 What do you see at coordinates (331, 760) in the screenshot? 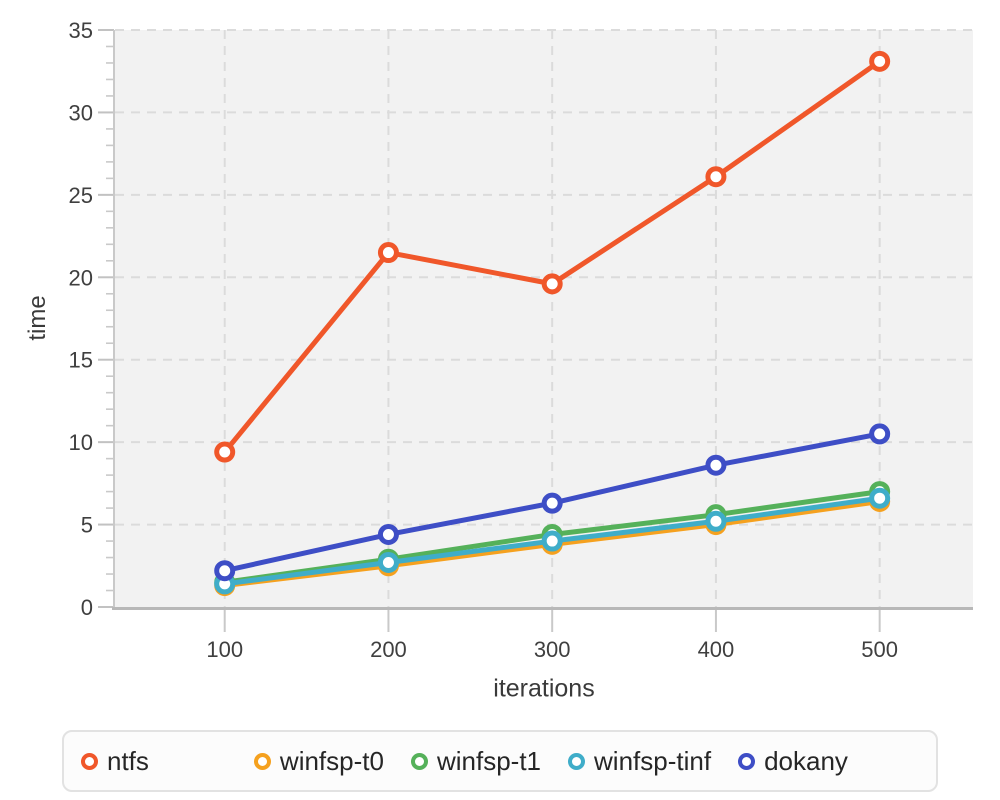
I see `legend-label: winfsp-t0` at bounding box center [331, 760].